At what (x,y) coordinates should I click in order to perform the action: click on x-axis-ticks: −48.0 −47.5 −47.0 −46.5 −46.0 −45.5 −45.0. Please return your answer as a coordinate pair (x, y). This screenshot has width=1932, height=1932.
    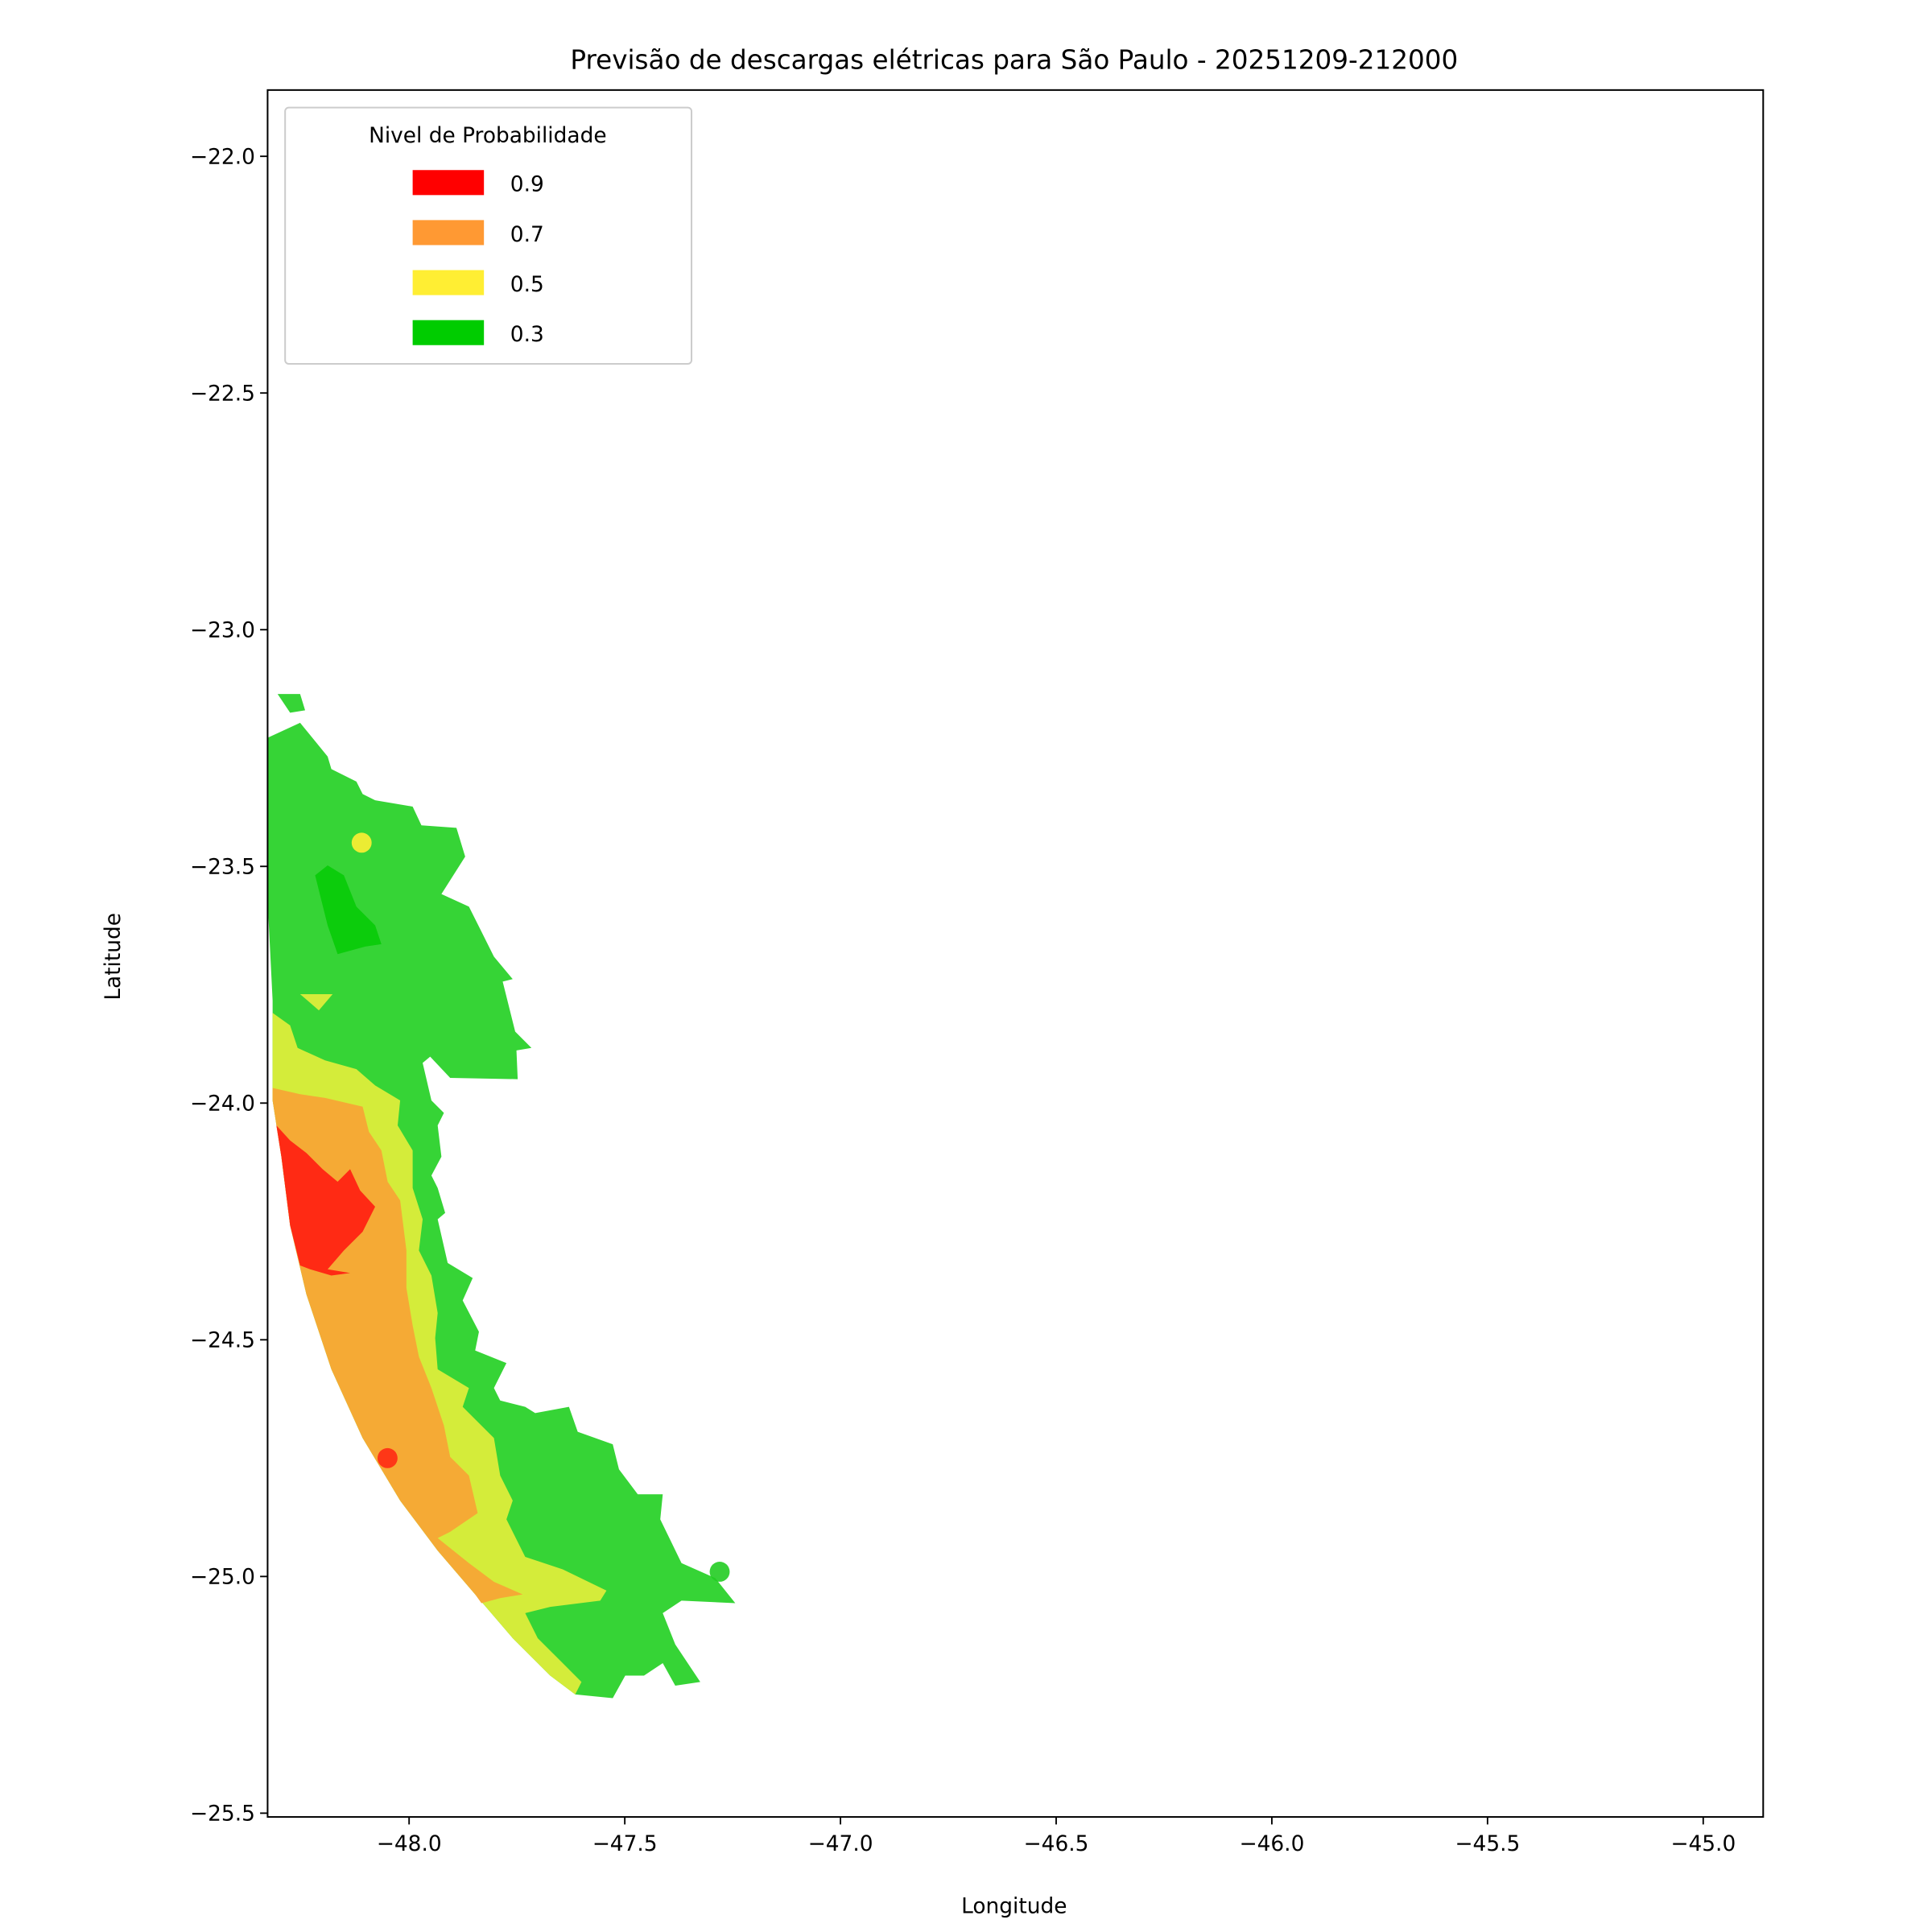
    Looking at the image, I should click on (1056, 1836).